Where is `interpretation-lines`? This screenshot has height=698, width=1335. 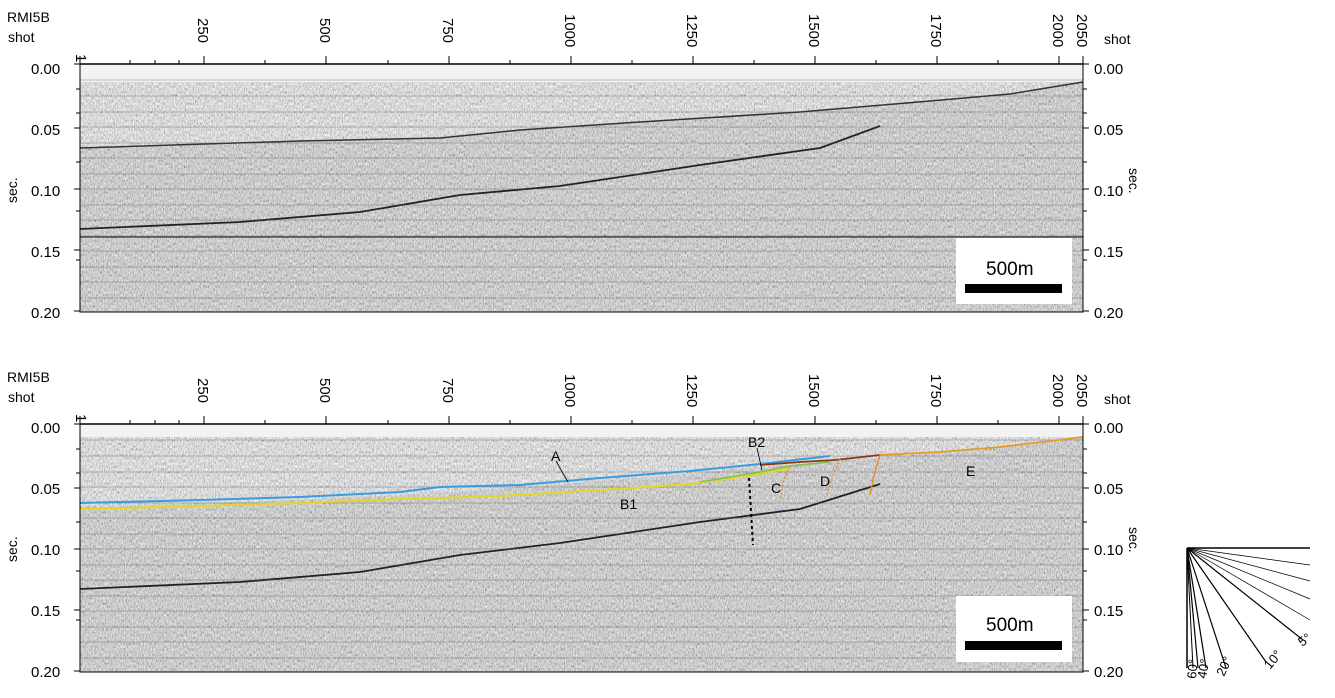
interpretation-lines is located at coordinates (581, 491).